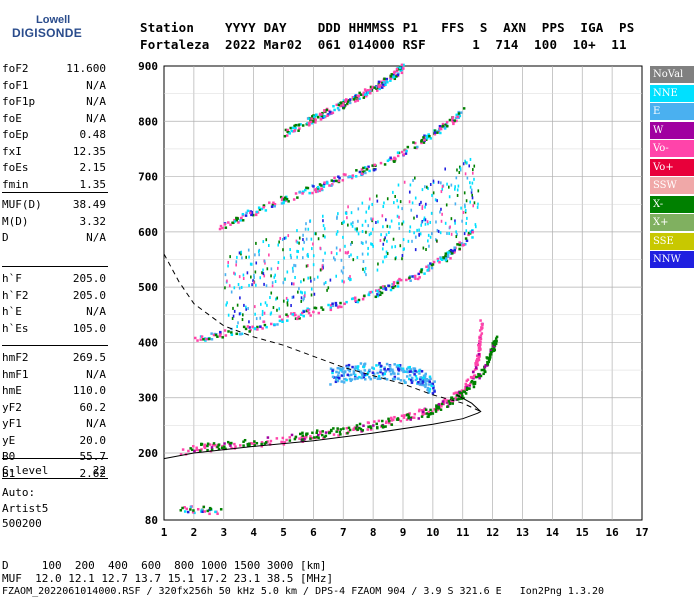 This screenshot has height=600, width=700. What do you see at coordinates (15, 167) in the screenshot?
I see `param-key: foEs` at bounding box center [15, 167].